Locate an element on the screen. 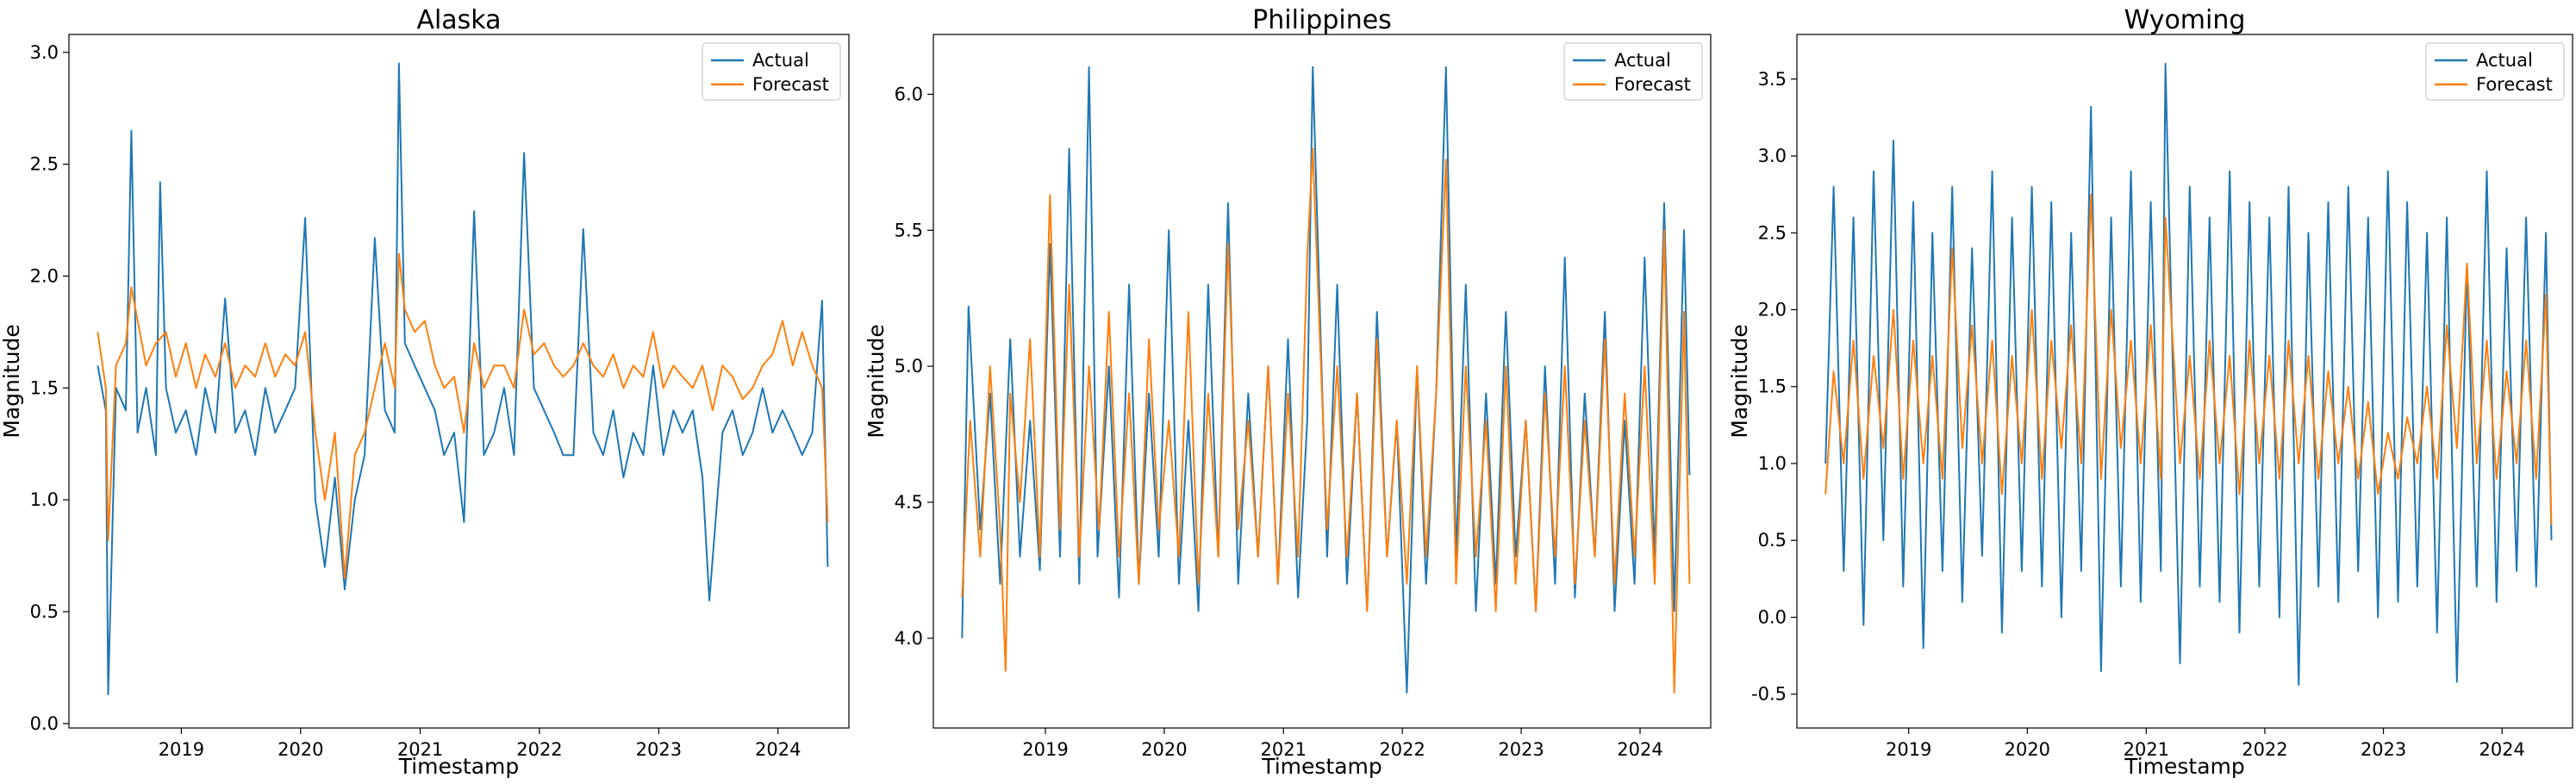 Image resolution: width=2576 pixels, height=784 pixels. y-tick-label: 5.0 is located at coordinates (909, 366).